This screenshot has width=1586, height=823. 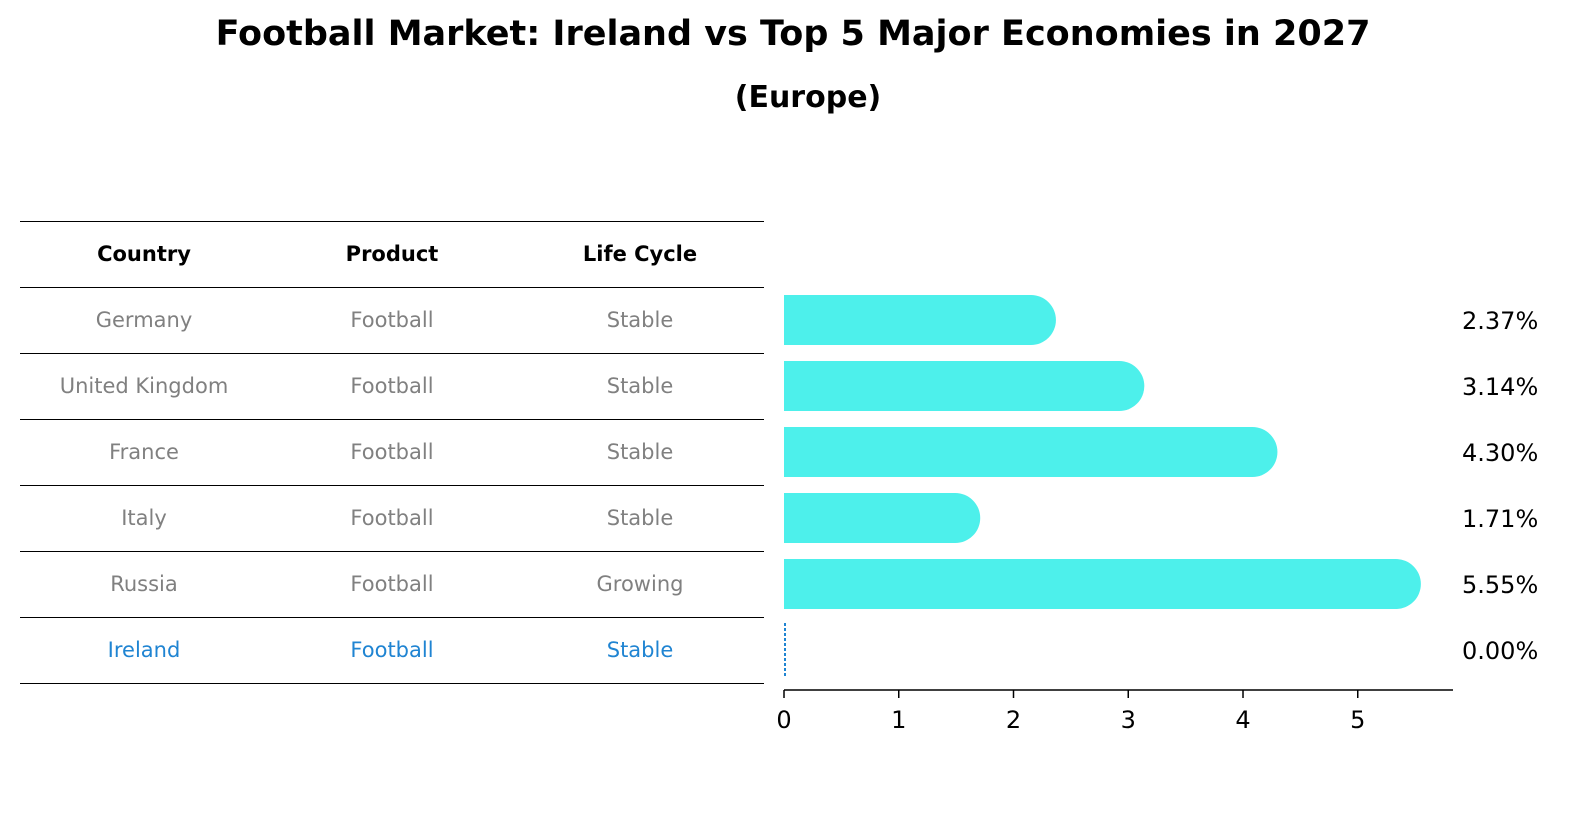 What do you see at coordinates (144, 254) in the screenshot?
I see `header-country: Country` at bounding box center [144, 254].